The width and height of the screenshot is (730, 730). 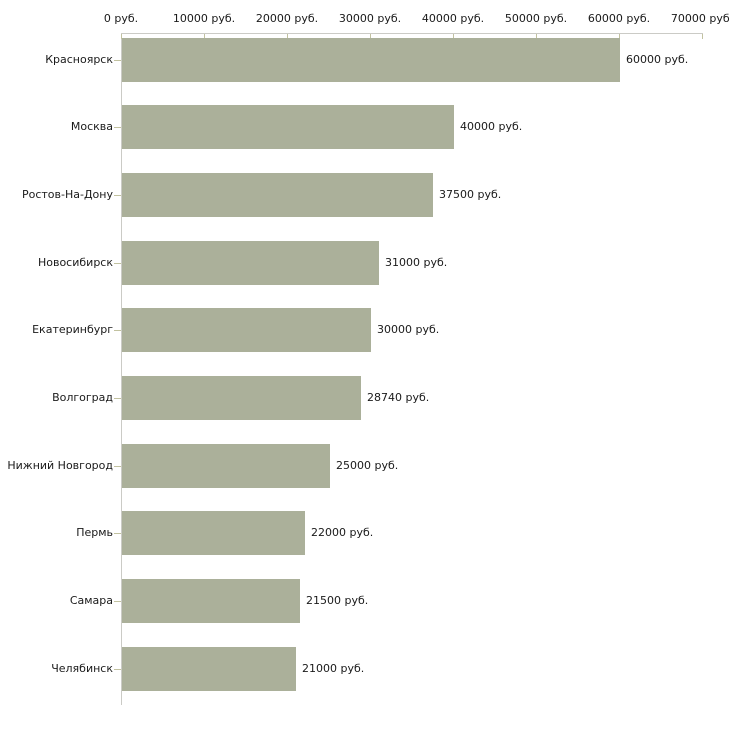 I want to click on x-axis-tick-label: 60000 руб., so click(x=619, y=18).